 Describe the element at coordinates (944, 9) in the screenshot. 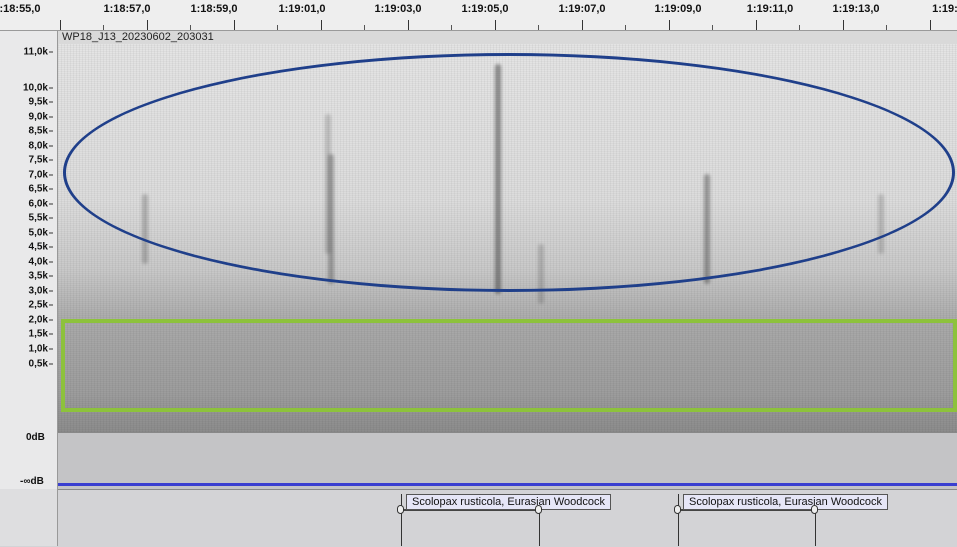

I see `time-tick-label: 1:19:` at that location.